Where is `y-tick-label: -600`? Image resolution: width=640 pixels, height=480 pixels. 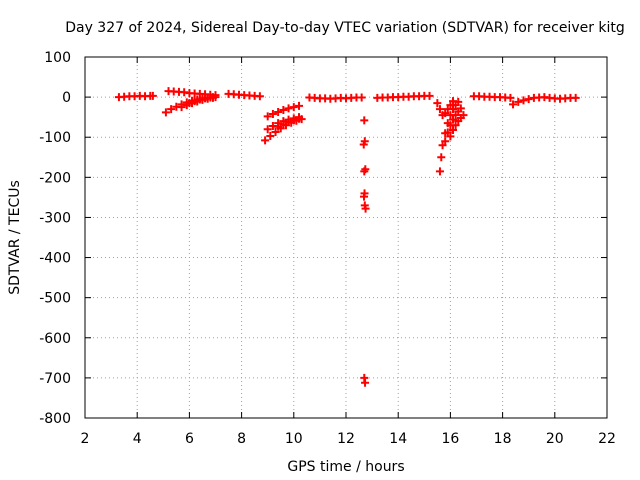 y-tick-label: -600 is located at coordinates (55, 339).